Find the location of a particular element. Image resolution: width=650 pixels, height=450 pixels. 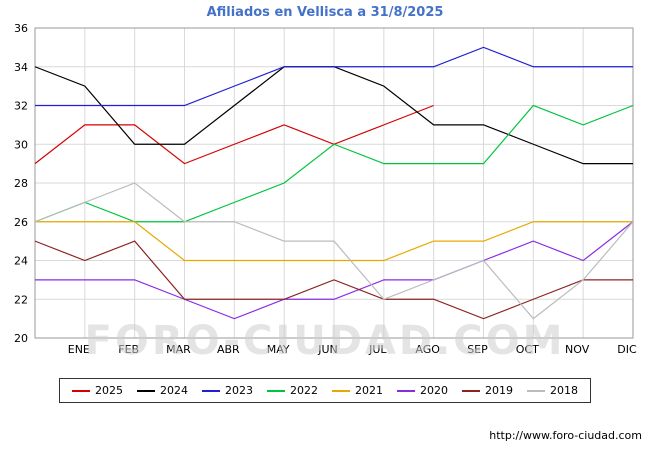

legend-swatch-2023 is located at coordinates (211, 390).